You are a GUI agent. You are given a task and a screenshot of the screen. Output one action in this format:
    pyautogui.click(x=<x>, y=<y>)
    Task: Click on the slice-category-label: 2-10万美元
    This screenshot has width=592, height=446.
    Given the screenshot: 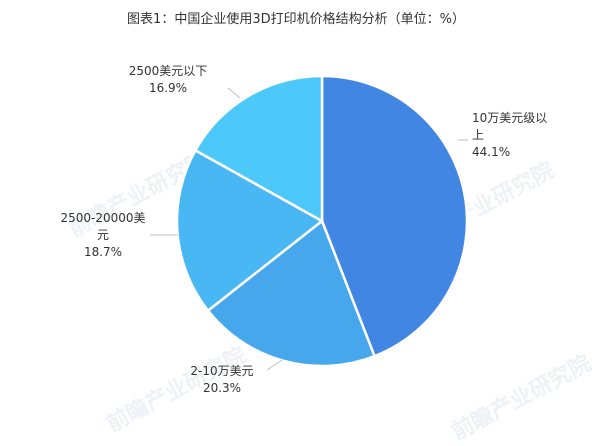 What is the action you would take?
    pyautogui.click(x=221, y=371)
    